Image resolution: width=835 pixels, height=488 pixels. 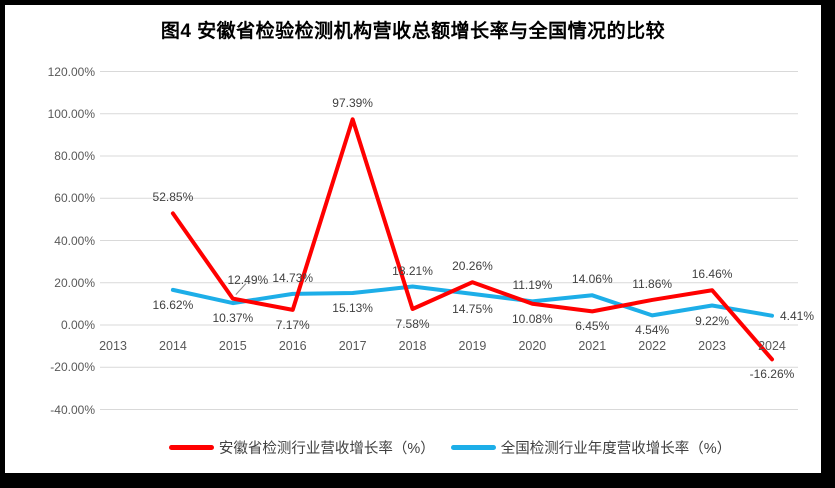 What do you see at coordinates (241, 289) in the screenshot?
I see `label-leader-line` at bounding box center [241, 289].